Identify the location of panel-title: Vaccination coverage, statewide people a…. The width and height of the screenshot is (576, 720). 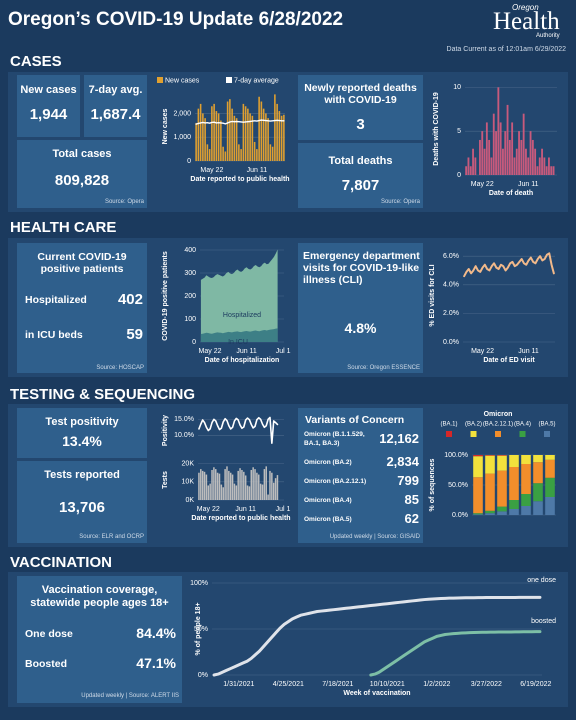
(99, 596).